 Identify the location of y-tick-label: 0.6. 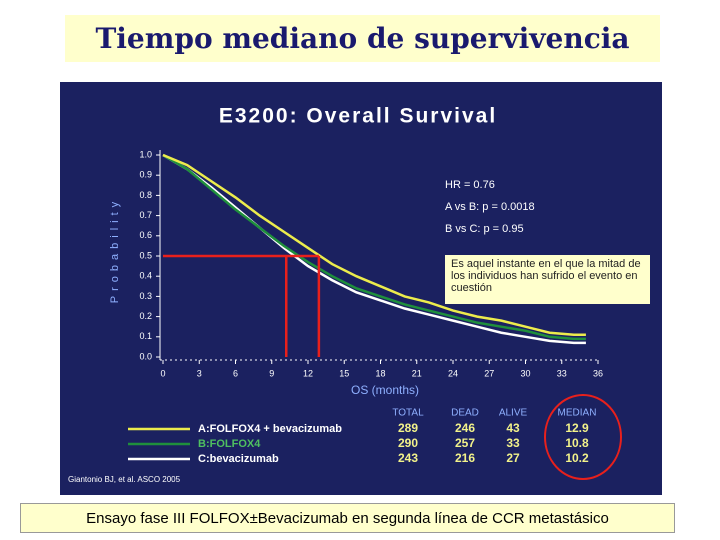
(145, 235).